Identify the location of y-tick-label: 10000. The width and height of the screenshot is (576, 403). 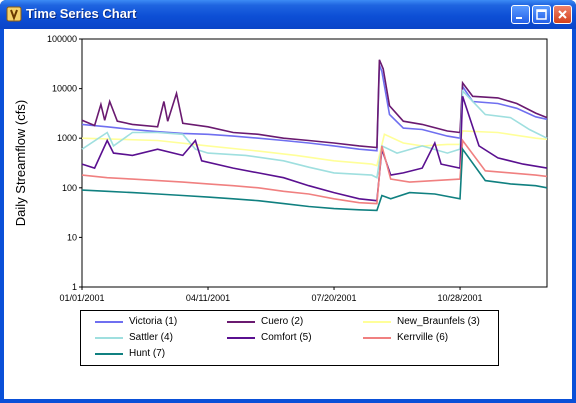
(64, 89).